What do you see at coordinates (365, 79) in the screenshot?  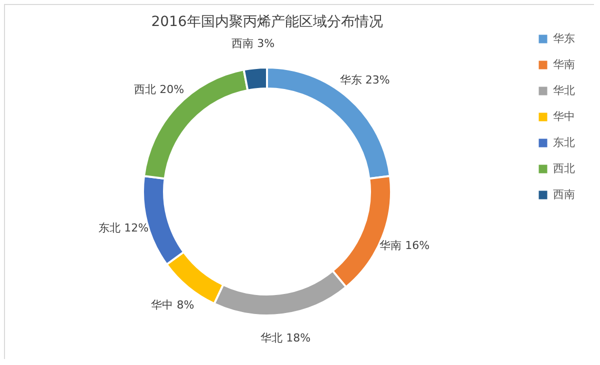 I see `category-label: 华东 23%` at bounding box center [365, 79].